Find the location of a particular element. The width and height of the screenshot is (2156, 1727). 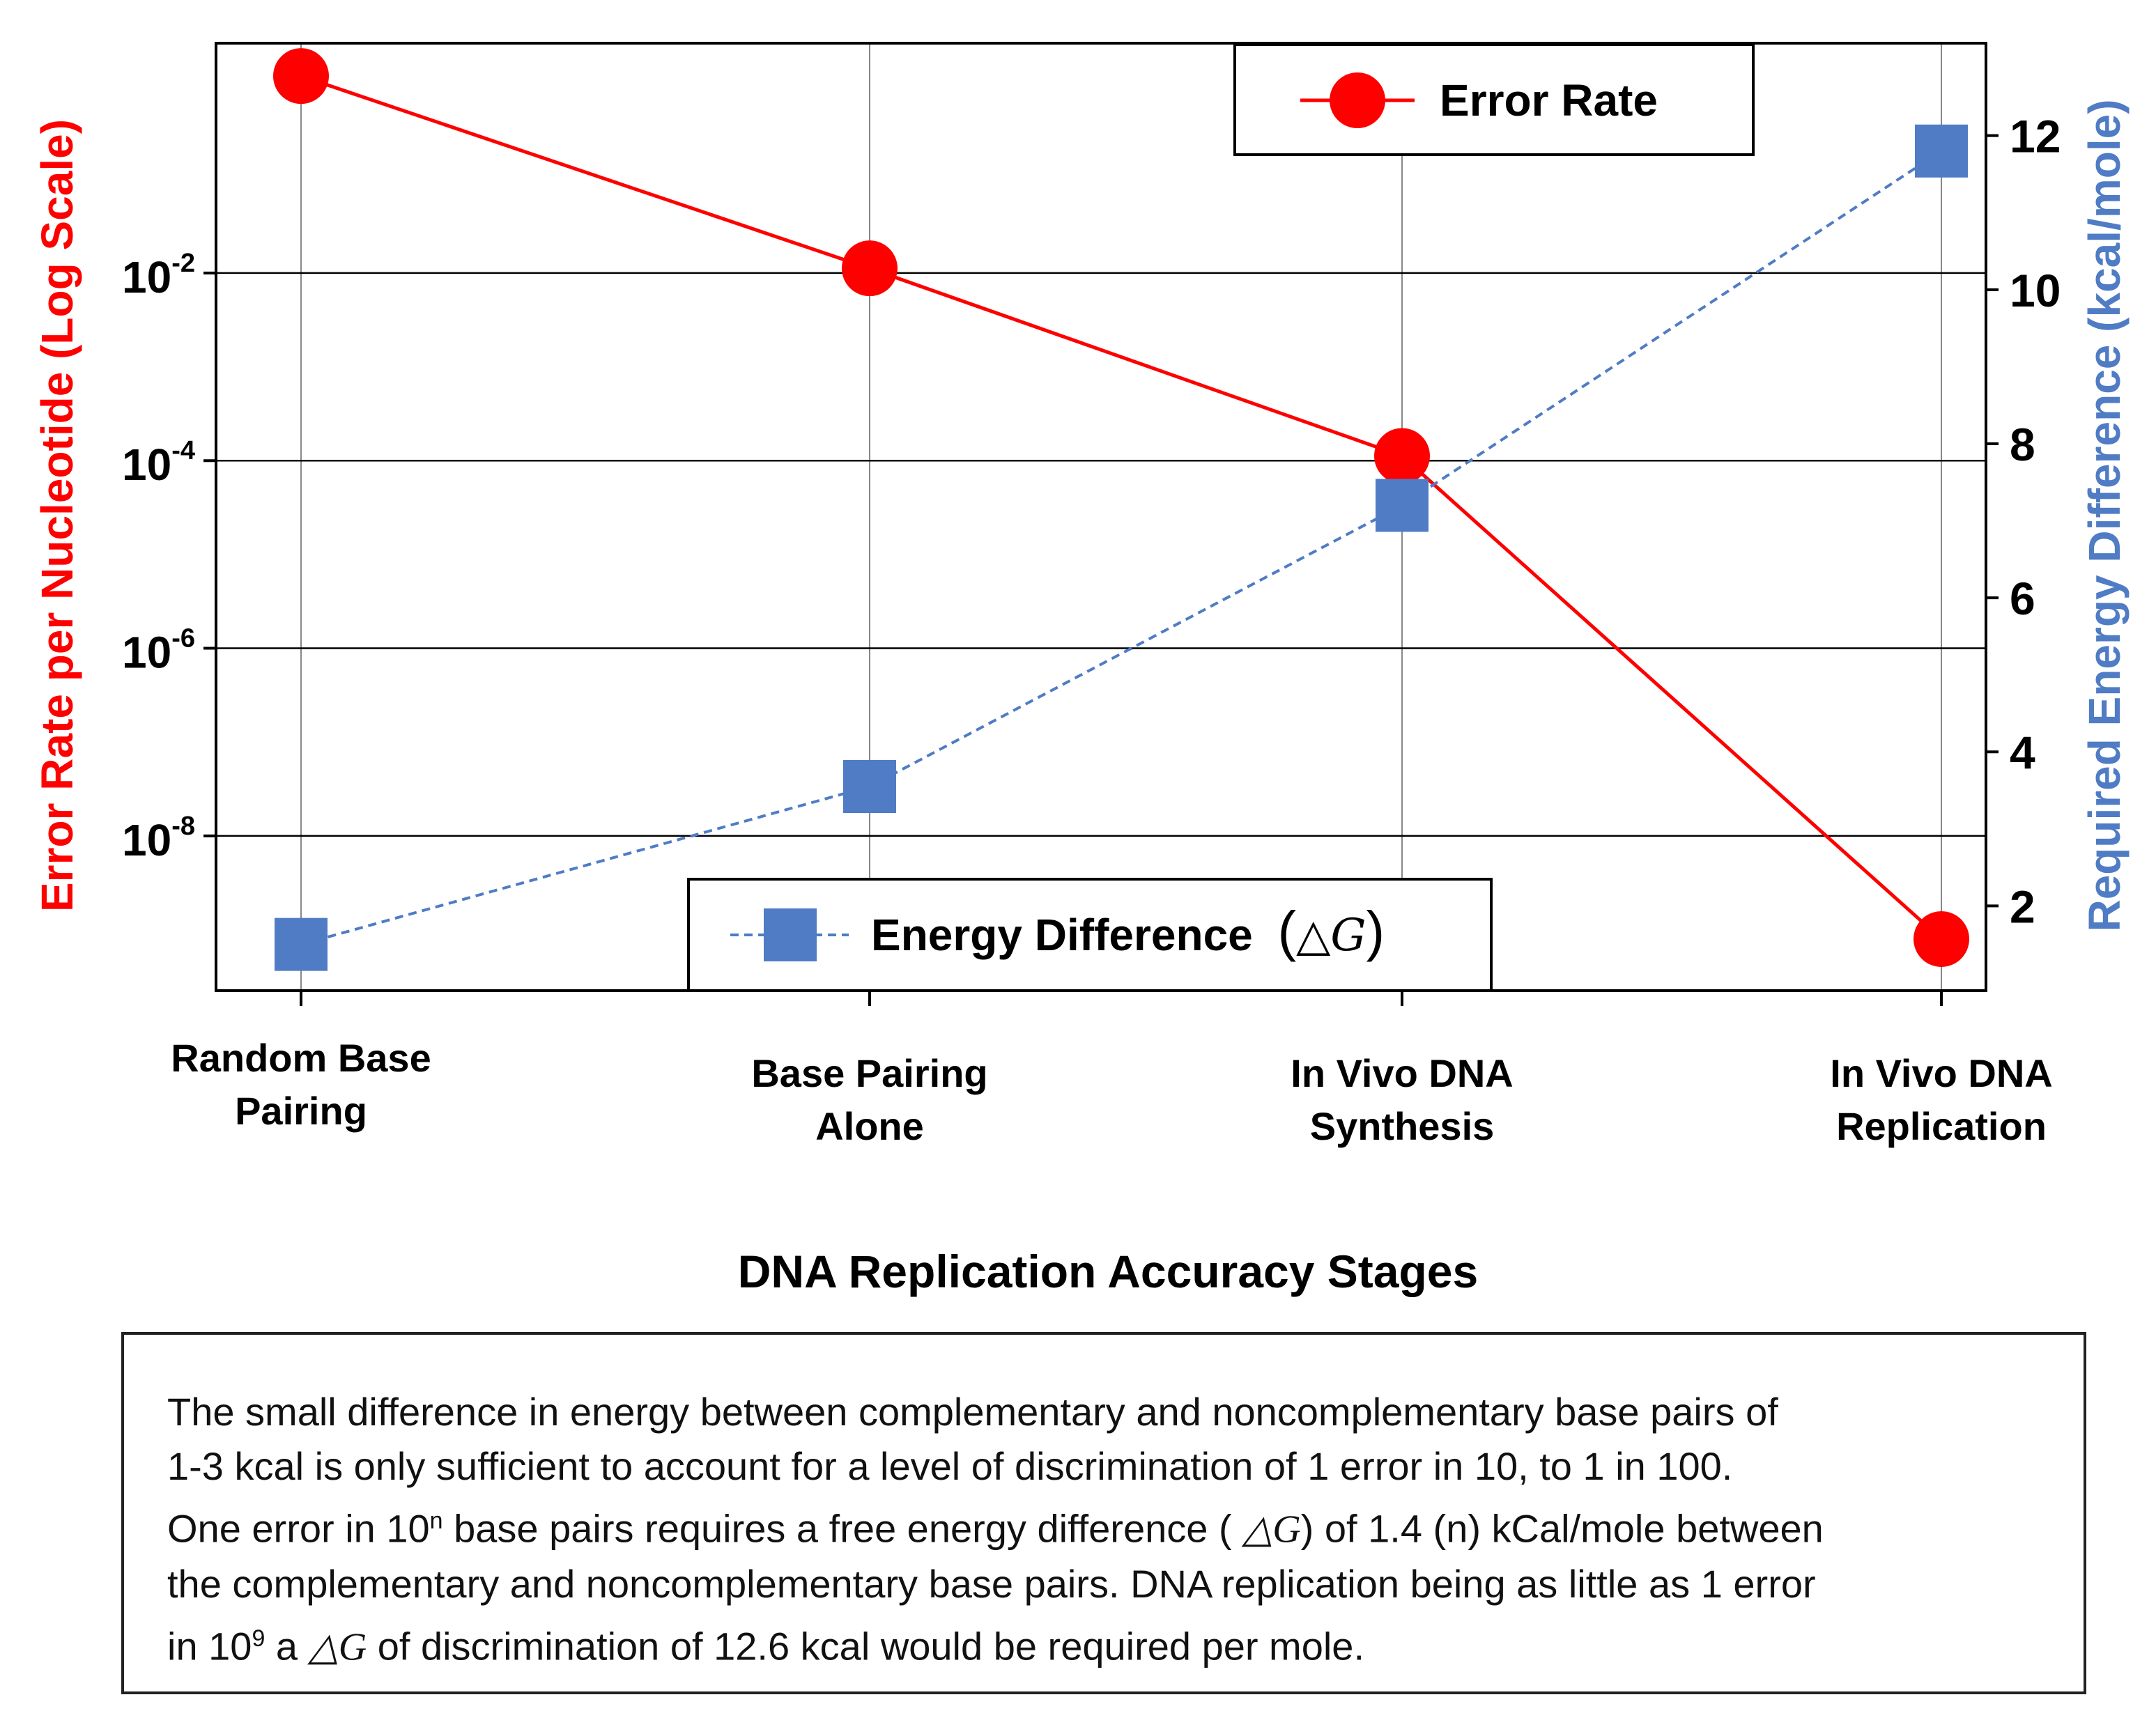

left-tick-label: 10⁻⁸ is located at coordinates (158, 838).